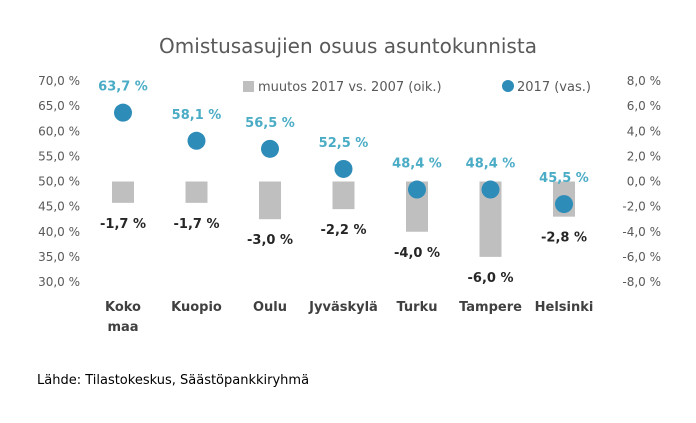 This screenshot has height=423, width=696. I want to click on left-tick-label: 45,0 %, so click(59, 207).